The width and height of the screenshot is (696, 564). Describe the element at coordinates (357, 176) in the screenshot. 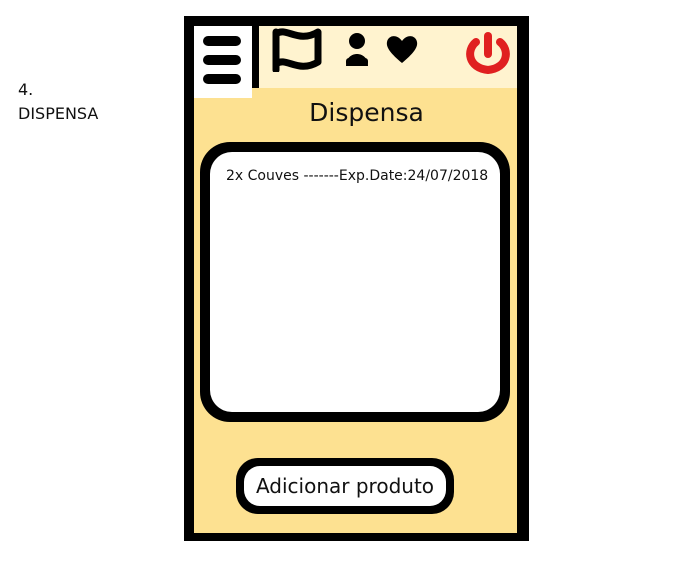

I see `list-item: 2x Couves -------Exp.Date:24/07/2018` at that location.